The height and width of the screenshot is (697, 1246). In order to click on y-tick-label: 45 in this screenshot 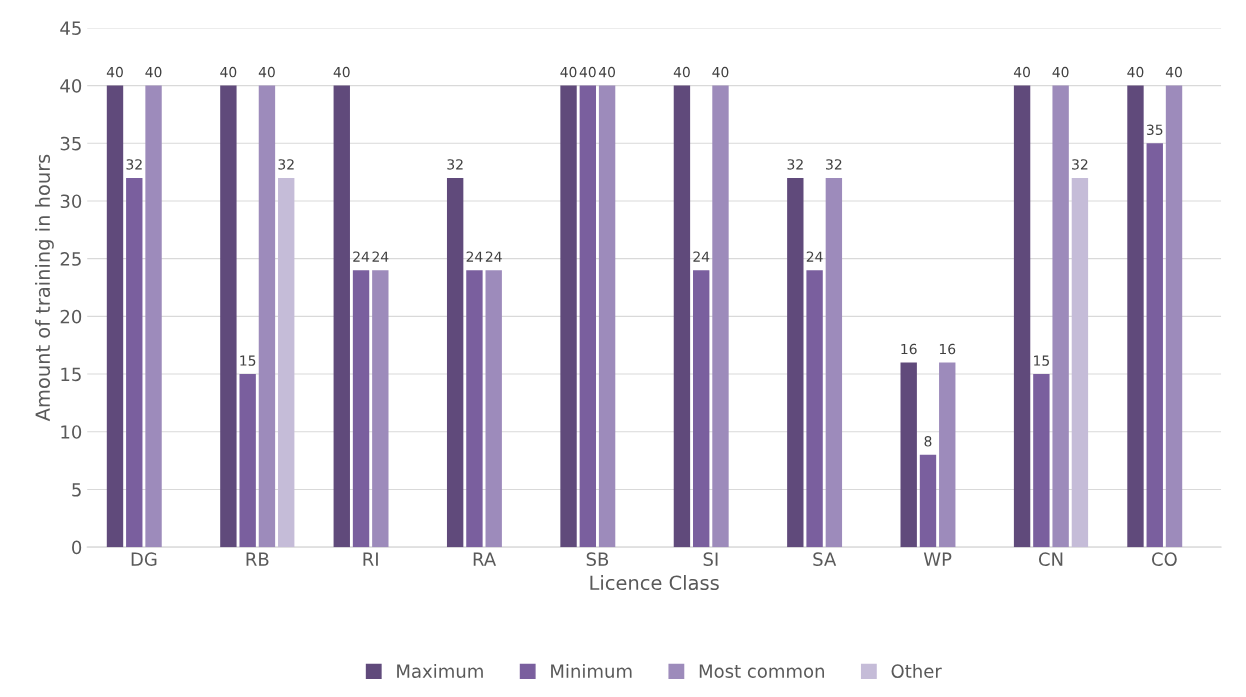, I will do `click(70, 28)`.